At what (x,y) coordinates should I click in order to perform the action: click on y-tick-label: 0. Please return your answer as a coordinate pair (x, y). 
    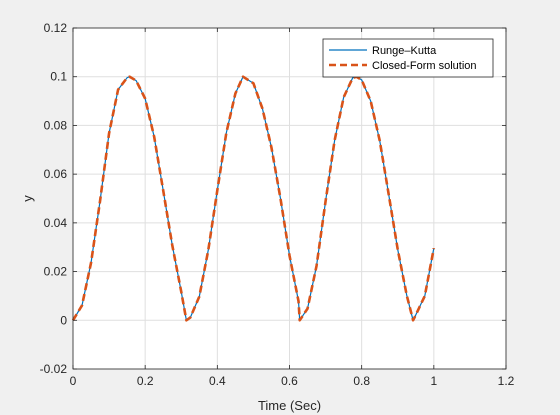
    Looking at the image, I should click on (63, 320).